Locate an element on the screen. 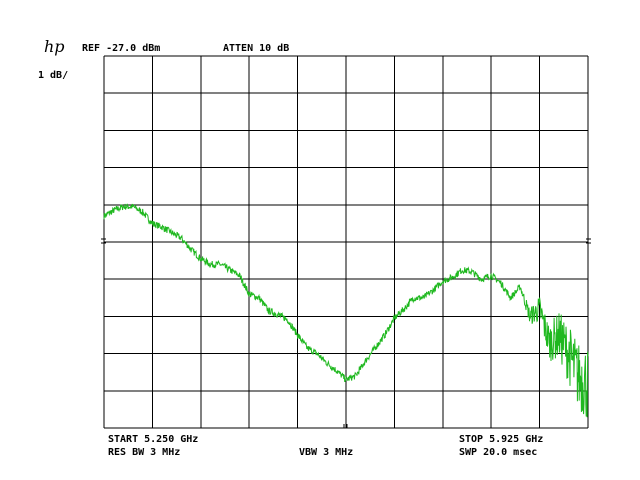 The height and width of the screenshot is (480, 640). reference-level-label: REF -27.0 dBm is located at coordinates (121, 48).